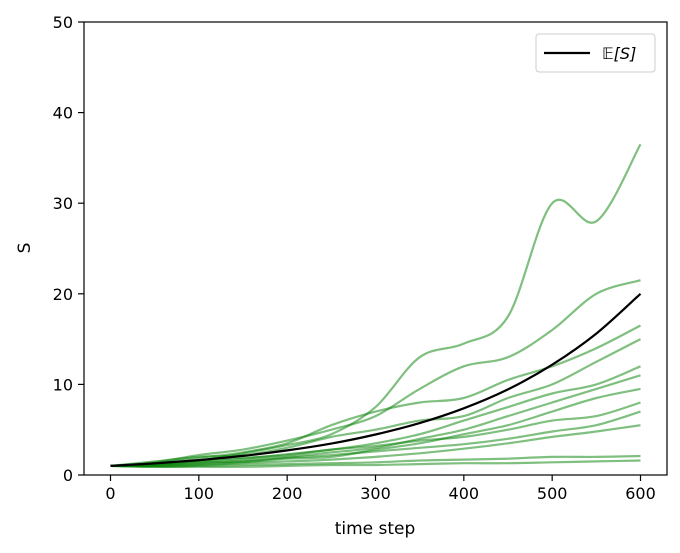 Image resolution: width=680 pixels, height=553 pixels. Describe the element at coordinates (63, 113) in the screenshot. I see `y-tick-label: 40` at that location.